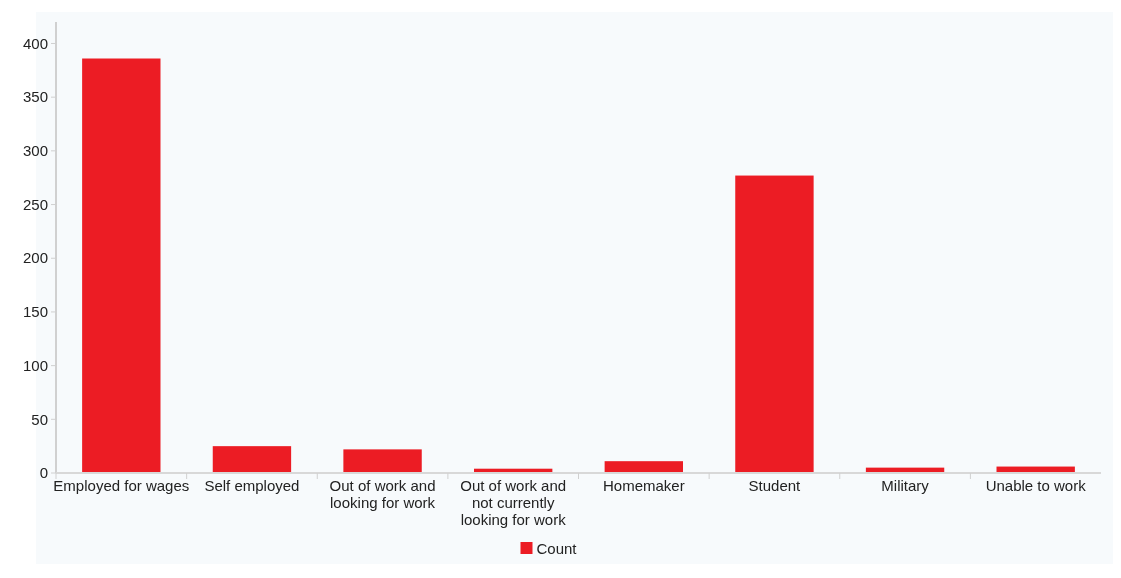 Image resolution: width=1121 pixels, height=578 pixels. Describe the element at coordinates (252, 485) in the screenshot. I see `x-tick-label: Self employed` at that location.